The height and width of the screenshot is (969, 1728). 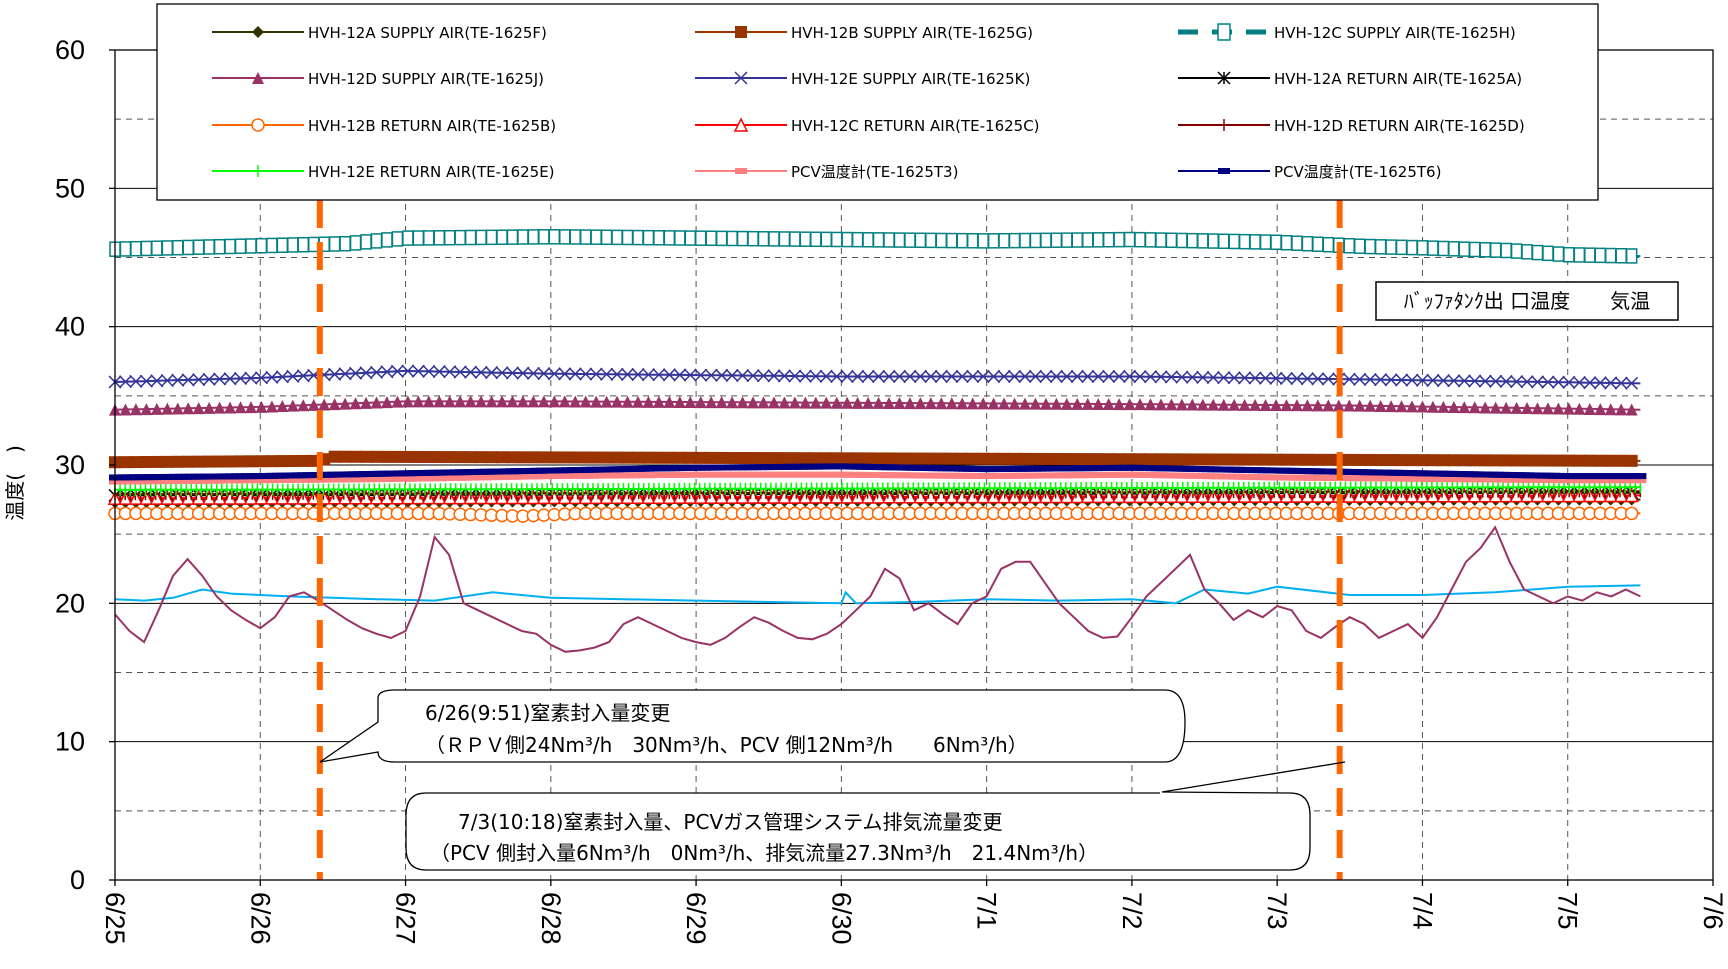 I want to click on y-tick-label: 40, so click(x=70, y=327).